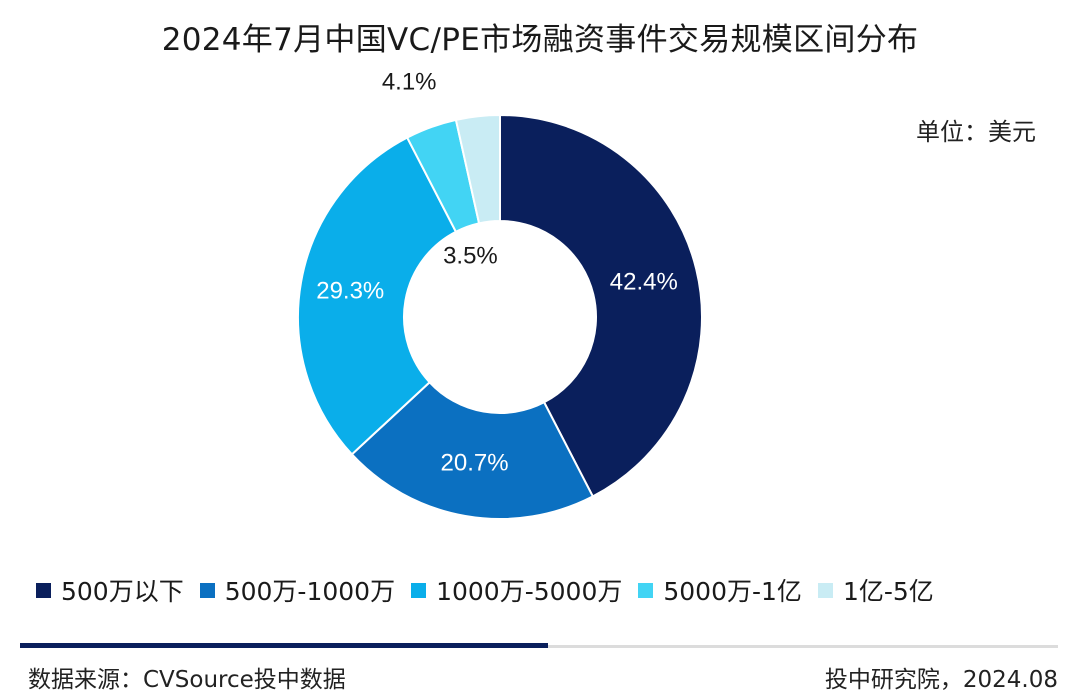 Image resolution: width=1080 pixels, height=699 pixels. Describe the element at coordinates (284, 645) in the screenshot. I see `footer-rule-dark` at that location.